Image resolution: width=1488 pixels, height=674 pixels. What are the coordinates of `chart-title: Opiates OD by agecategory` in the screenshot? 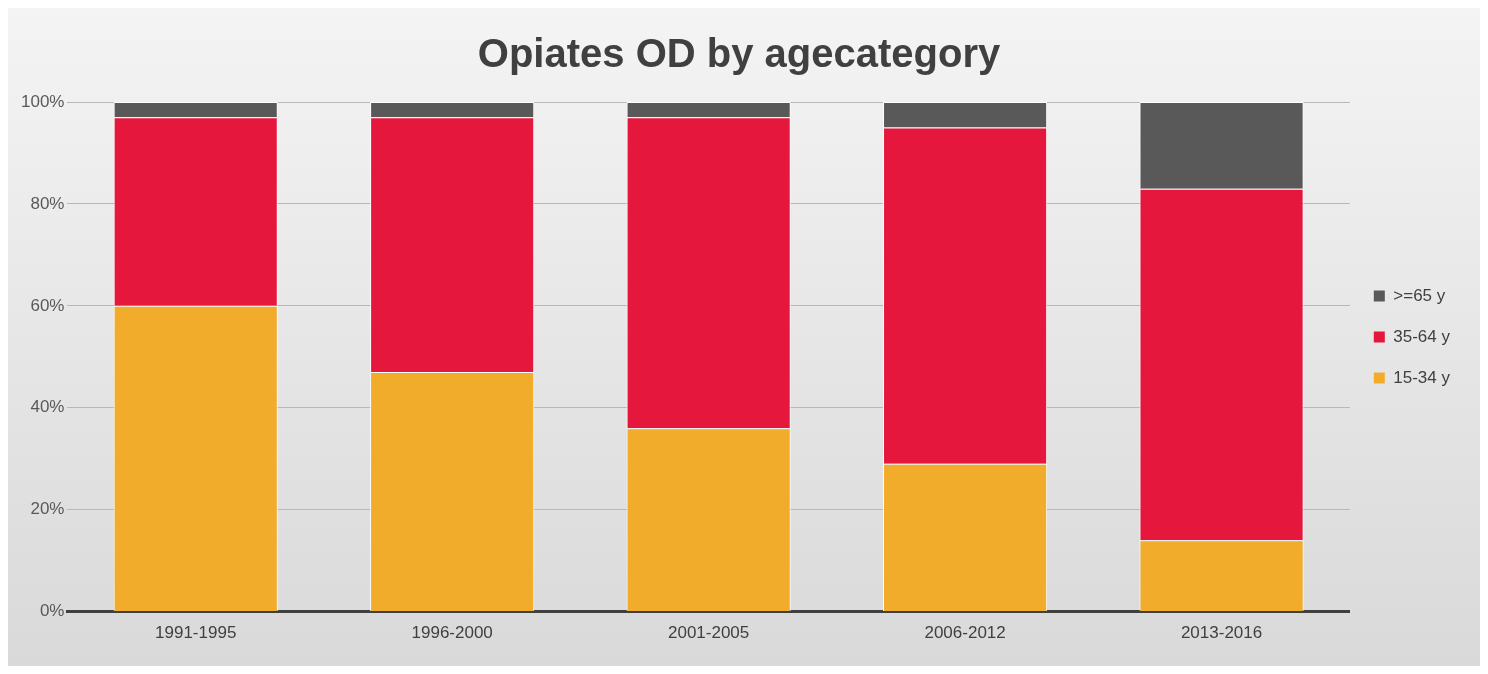 It's located at (739, 53).